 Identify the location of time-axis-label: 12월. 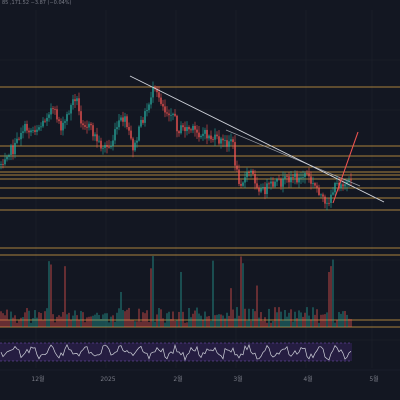
(37, 379).